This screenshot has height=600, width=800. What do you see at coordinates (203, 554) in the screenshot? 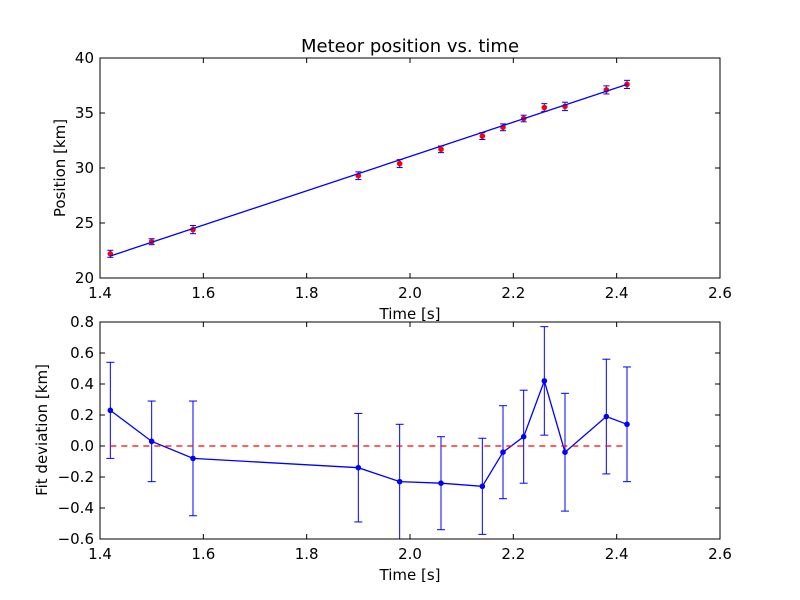
I see `deviation-xtick-label: 1.6` at bounding box center [203, 554].